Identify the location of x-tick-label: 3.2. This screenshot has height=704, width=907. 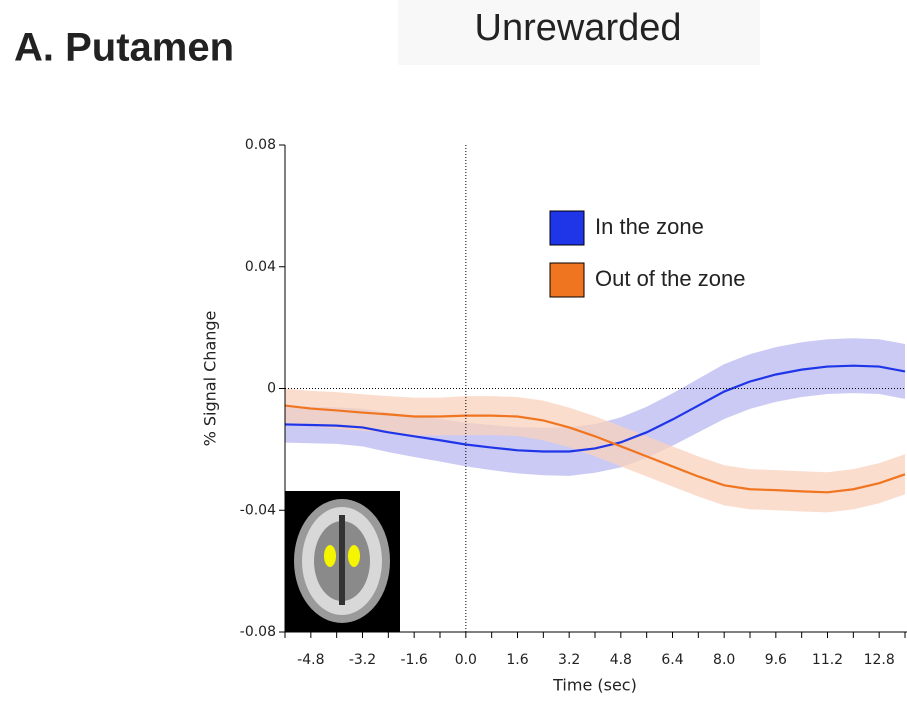
(569, 660).